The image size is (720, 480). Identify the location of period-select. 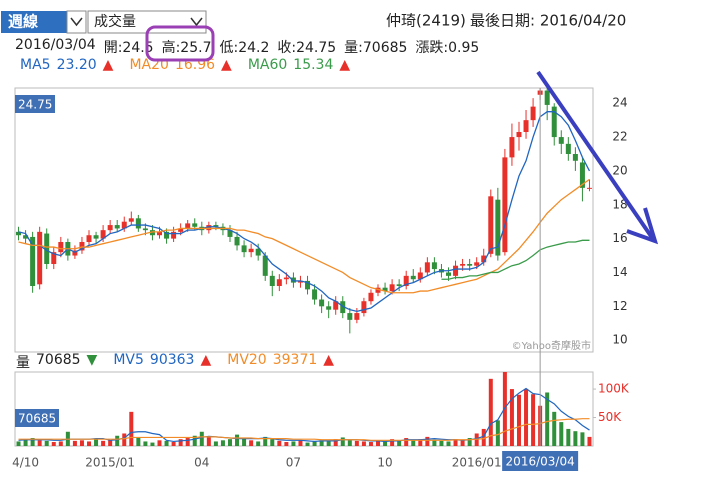
(34, 22).